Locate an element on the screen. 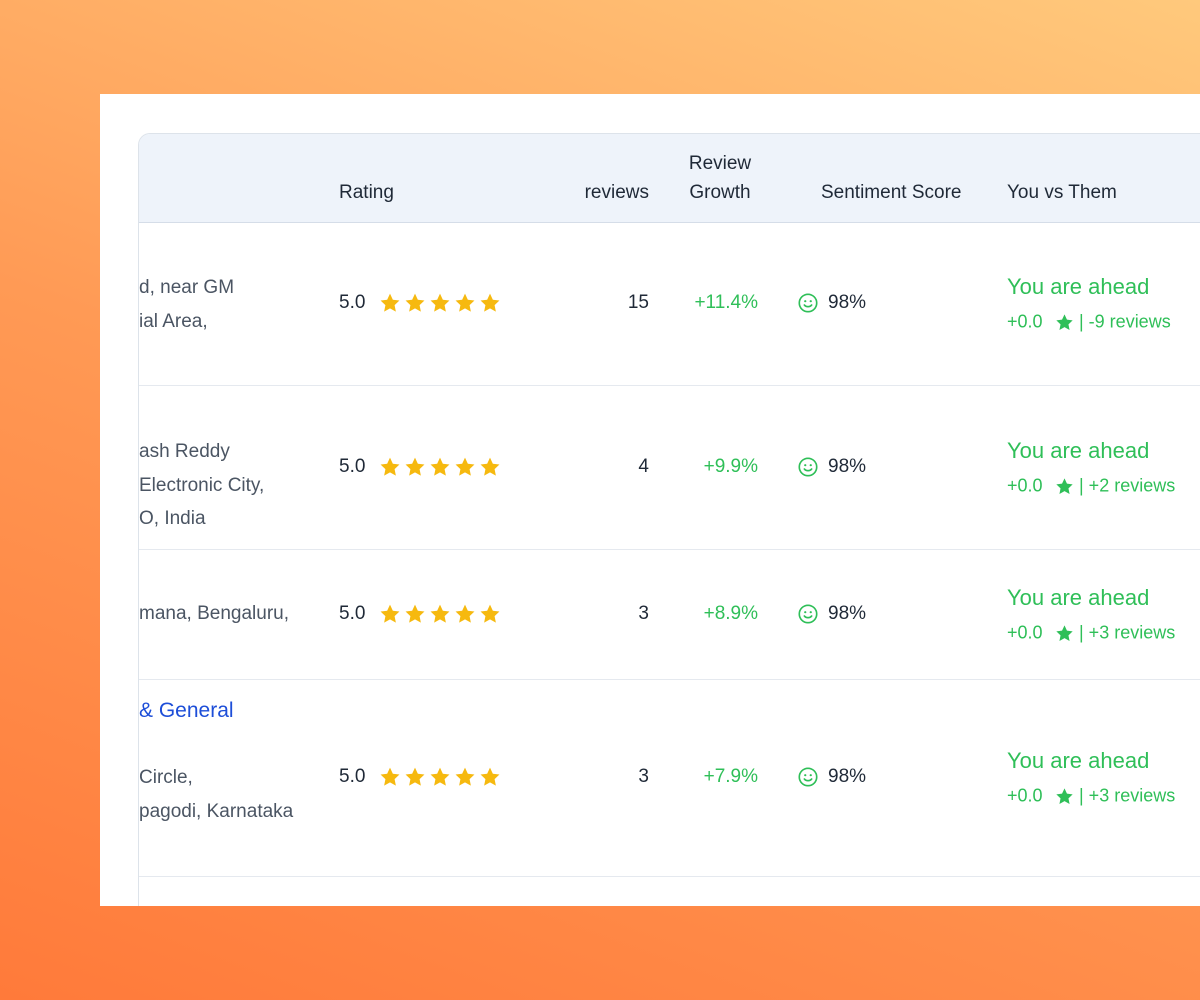 The image size is (1200, 1000). growth: +11.4% is located at coordinates (726, 302).